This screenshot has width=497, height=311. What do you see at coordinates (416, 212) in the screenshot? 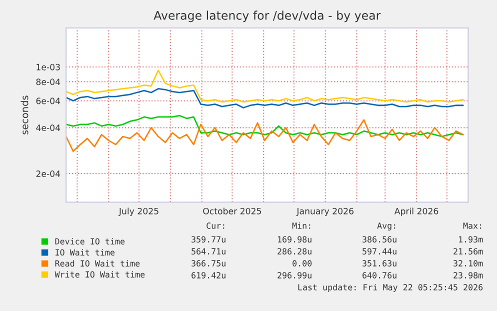
I see `x-tick-label: April 2026` at bounding box center [416, 212].